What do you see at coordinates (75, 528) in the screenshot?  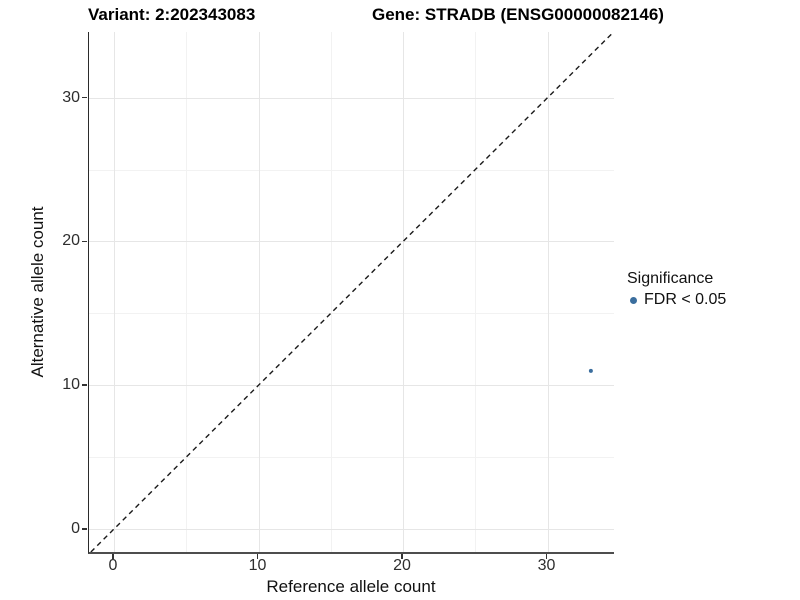 I see `y-tick-label: 0` at bounding box center [75, 528].